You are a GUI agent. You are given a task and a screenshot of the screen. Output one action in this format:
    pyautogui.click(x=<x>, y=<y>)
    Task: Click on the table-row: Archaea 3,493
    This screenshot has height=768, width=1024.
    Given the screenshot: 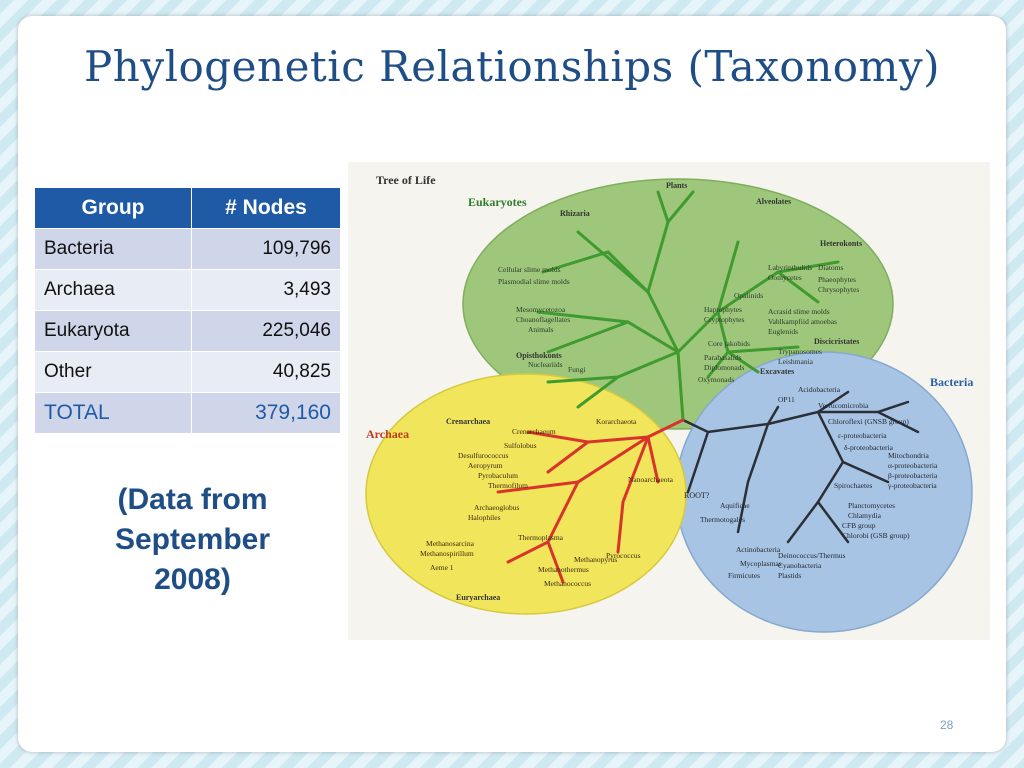 What is the action you would take?
    pyautogui.click(x=187, y=290)
    